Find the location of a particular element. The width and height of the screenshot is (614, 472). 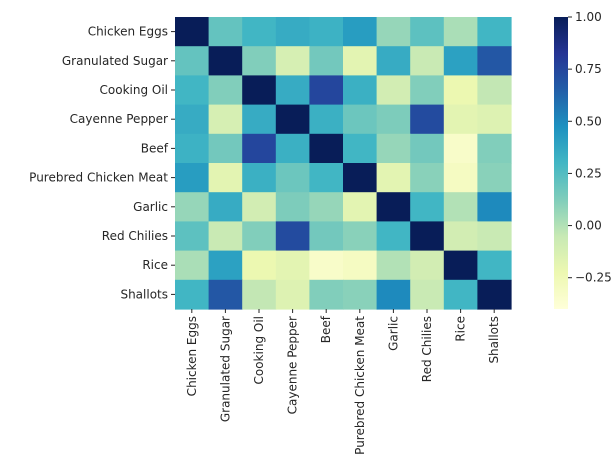

column-label: Red Chilies is located at coordinates (427, 349).